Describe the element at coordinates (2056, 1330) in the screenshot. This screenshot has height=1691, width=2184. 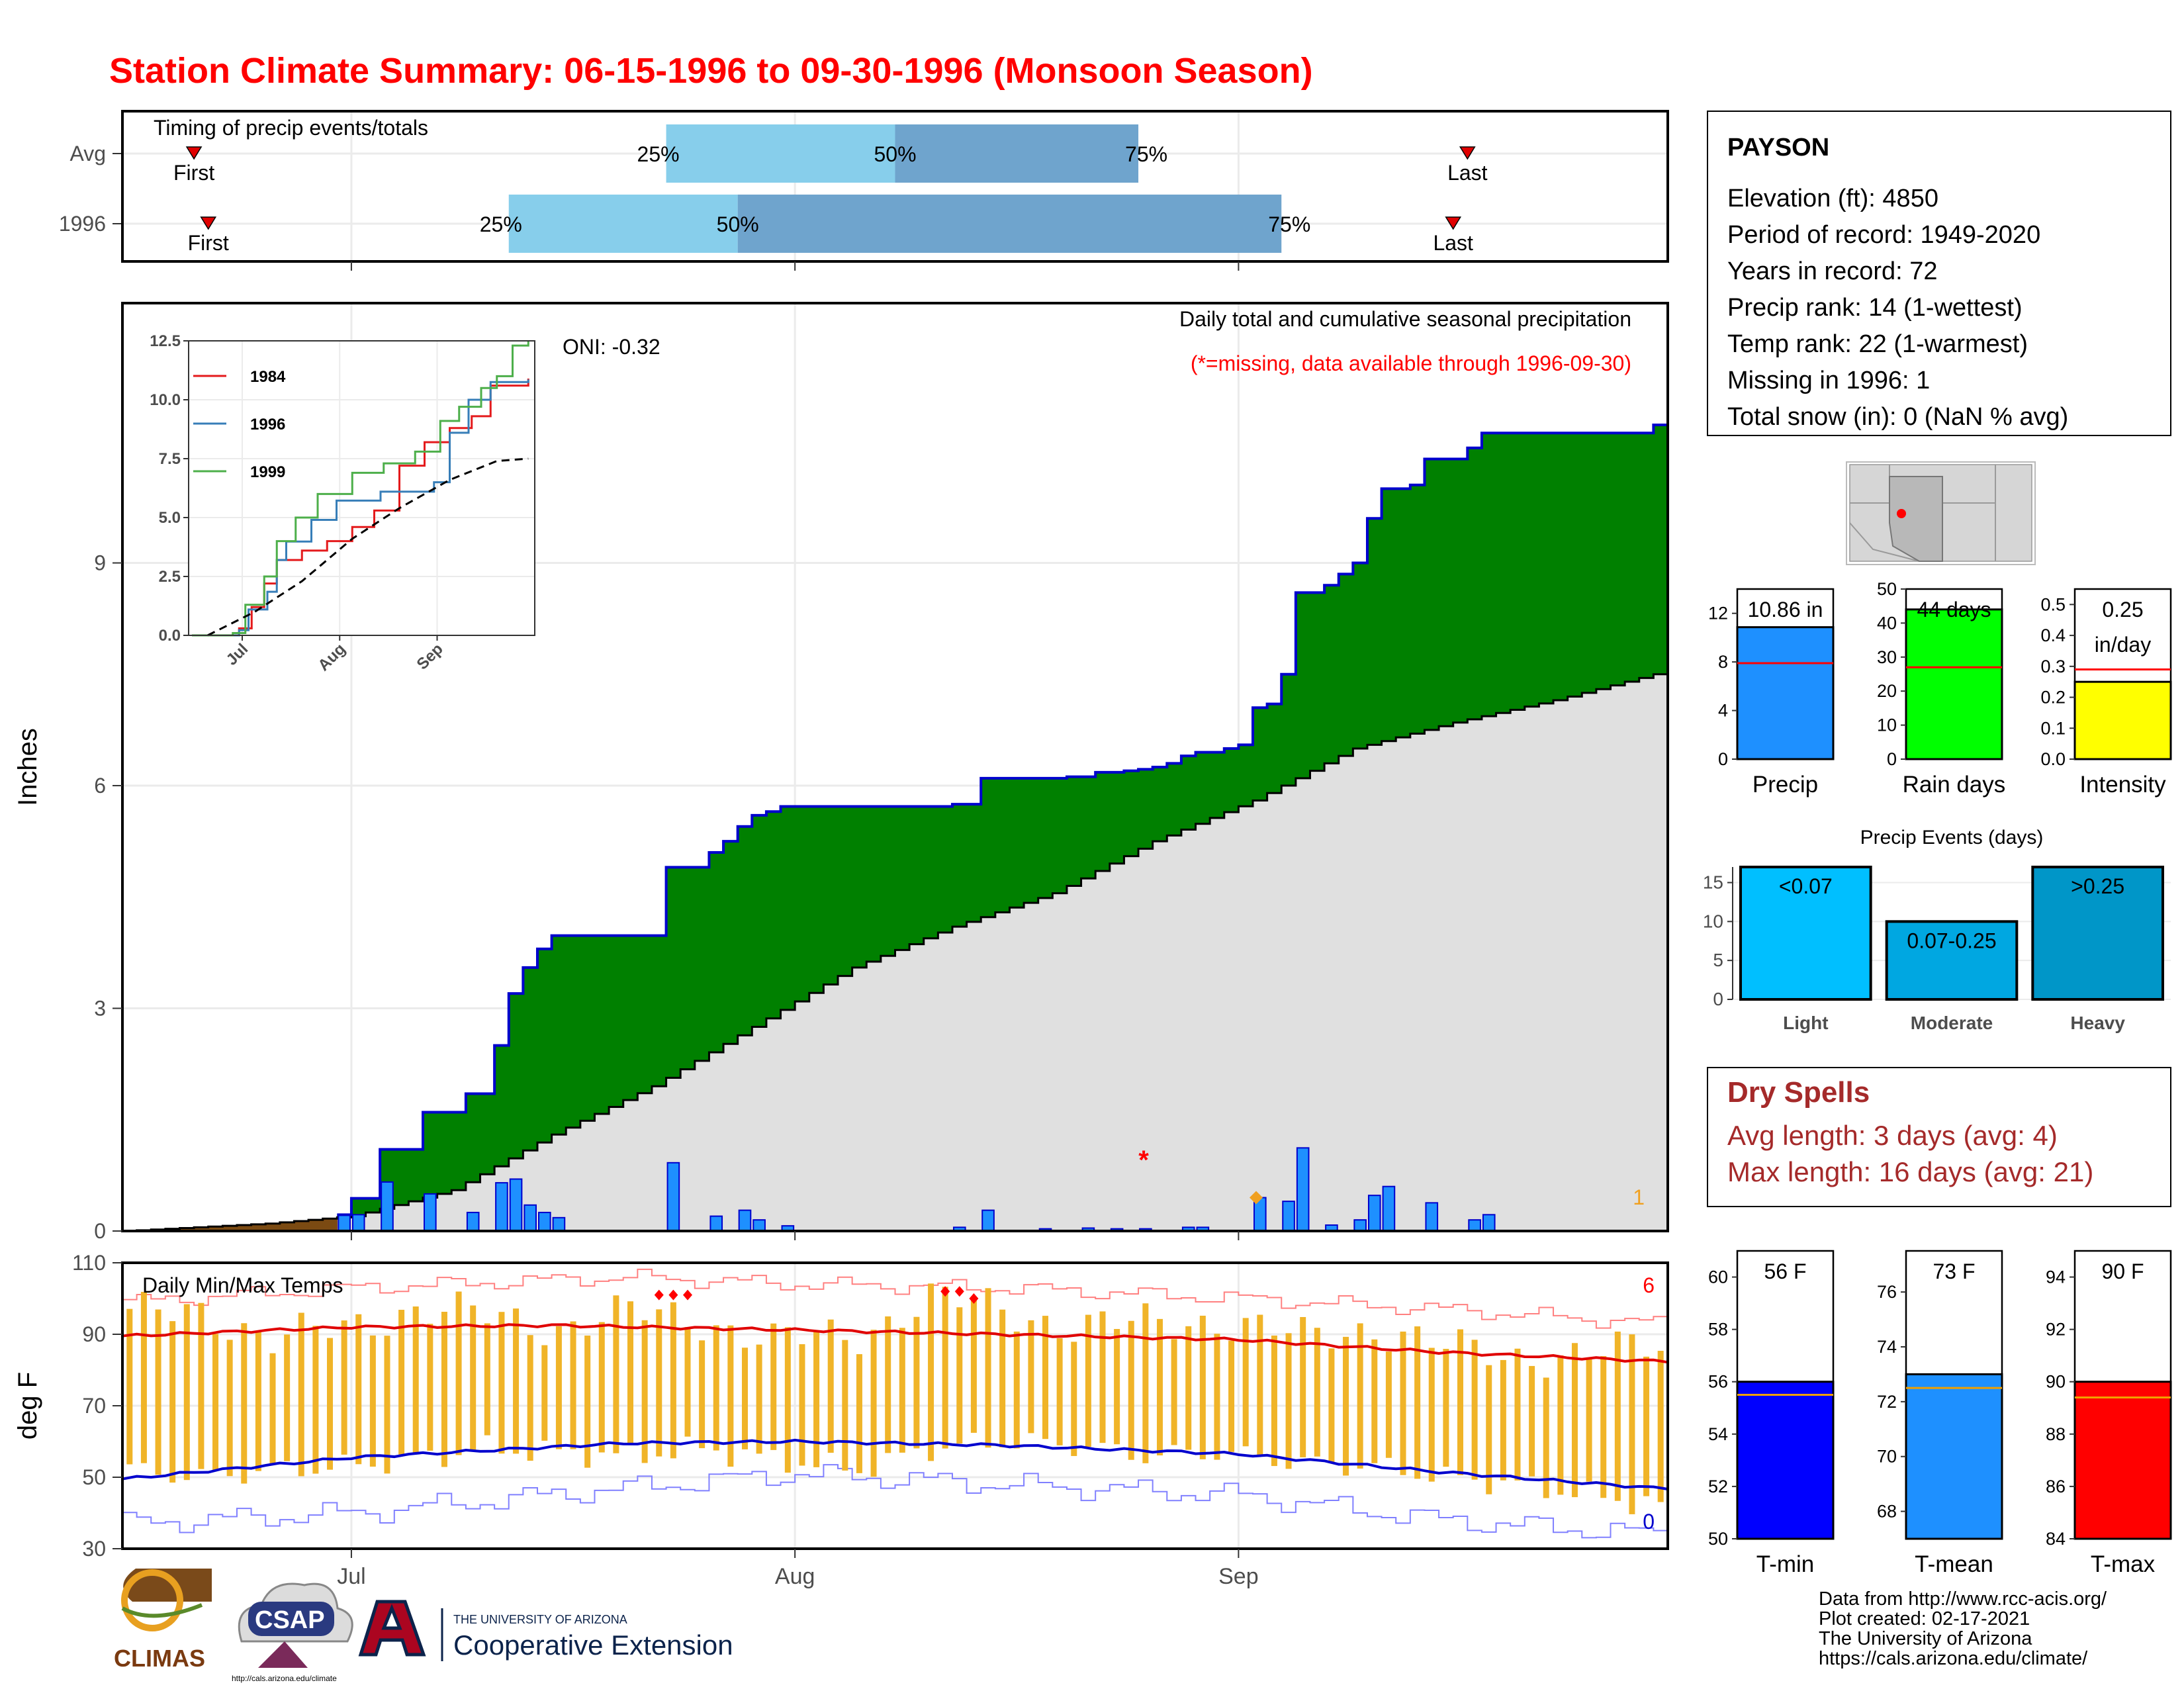
I see `summary-y-tick-label: 92` at that location.